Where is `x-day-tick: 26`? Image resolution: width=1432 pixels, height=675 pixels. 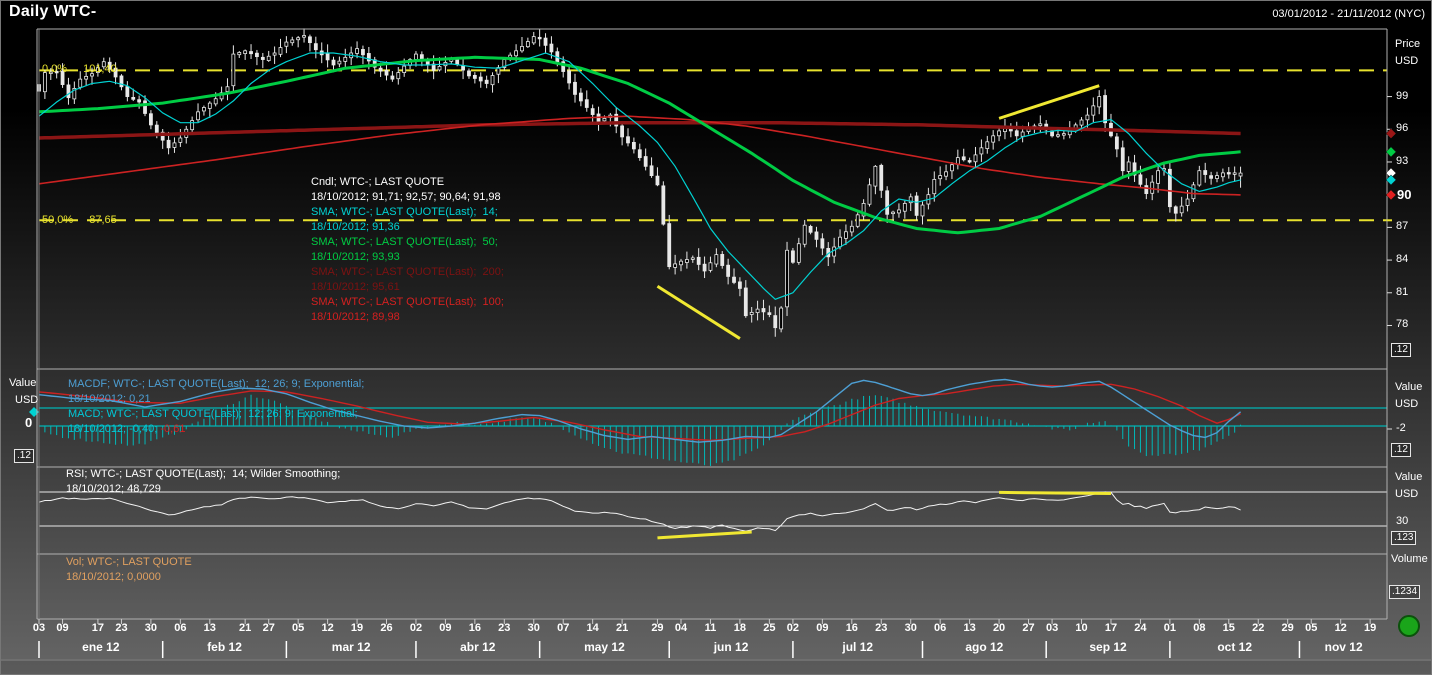
x-day-tick: 26 is located at coordinates (386, 628).